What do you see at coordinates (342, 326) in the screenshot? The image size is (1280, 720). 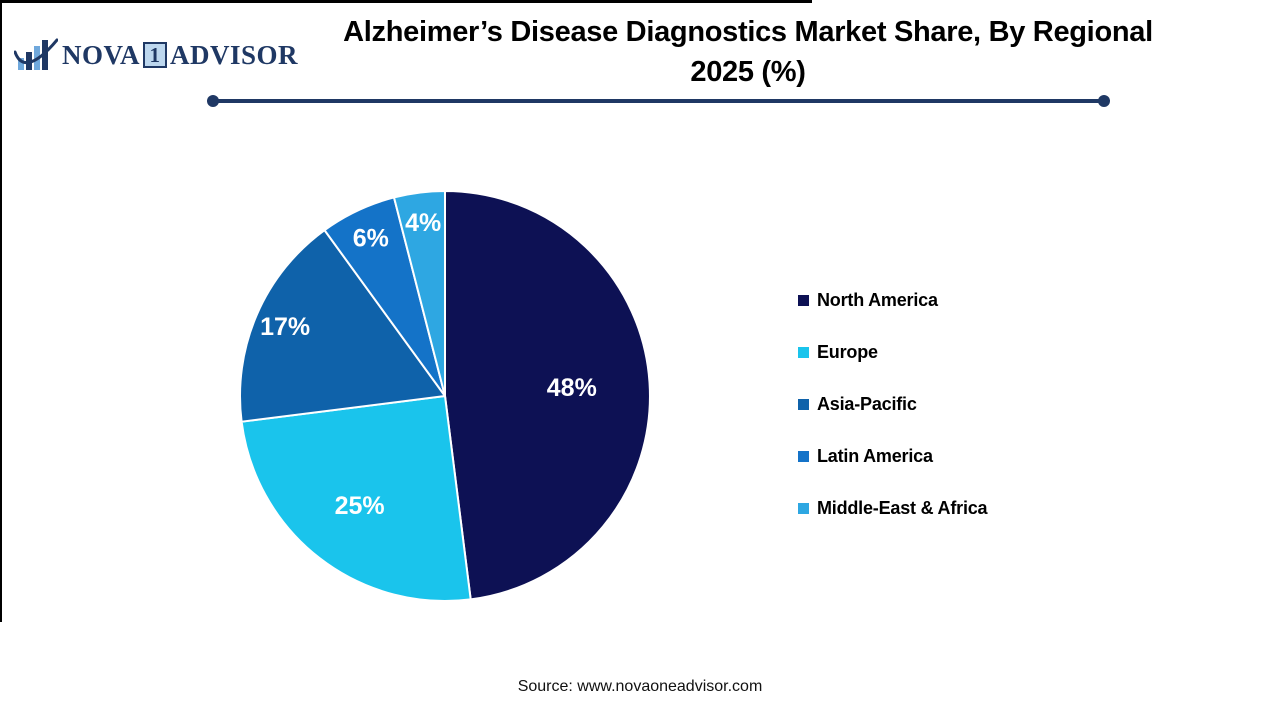 I see `pie-slice-asia-pacific` at bounding box center [342, 326].